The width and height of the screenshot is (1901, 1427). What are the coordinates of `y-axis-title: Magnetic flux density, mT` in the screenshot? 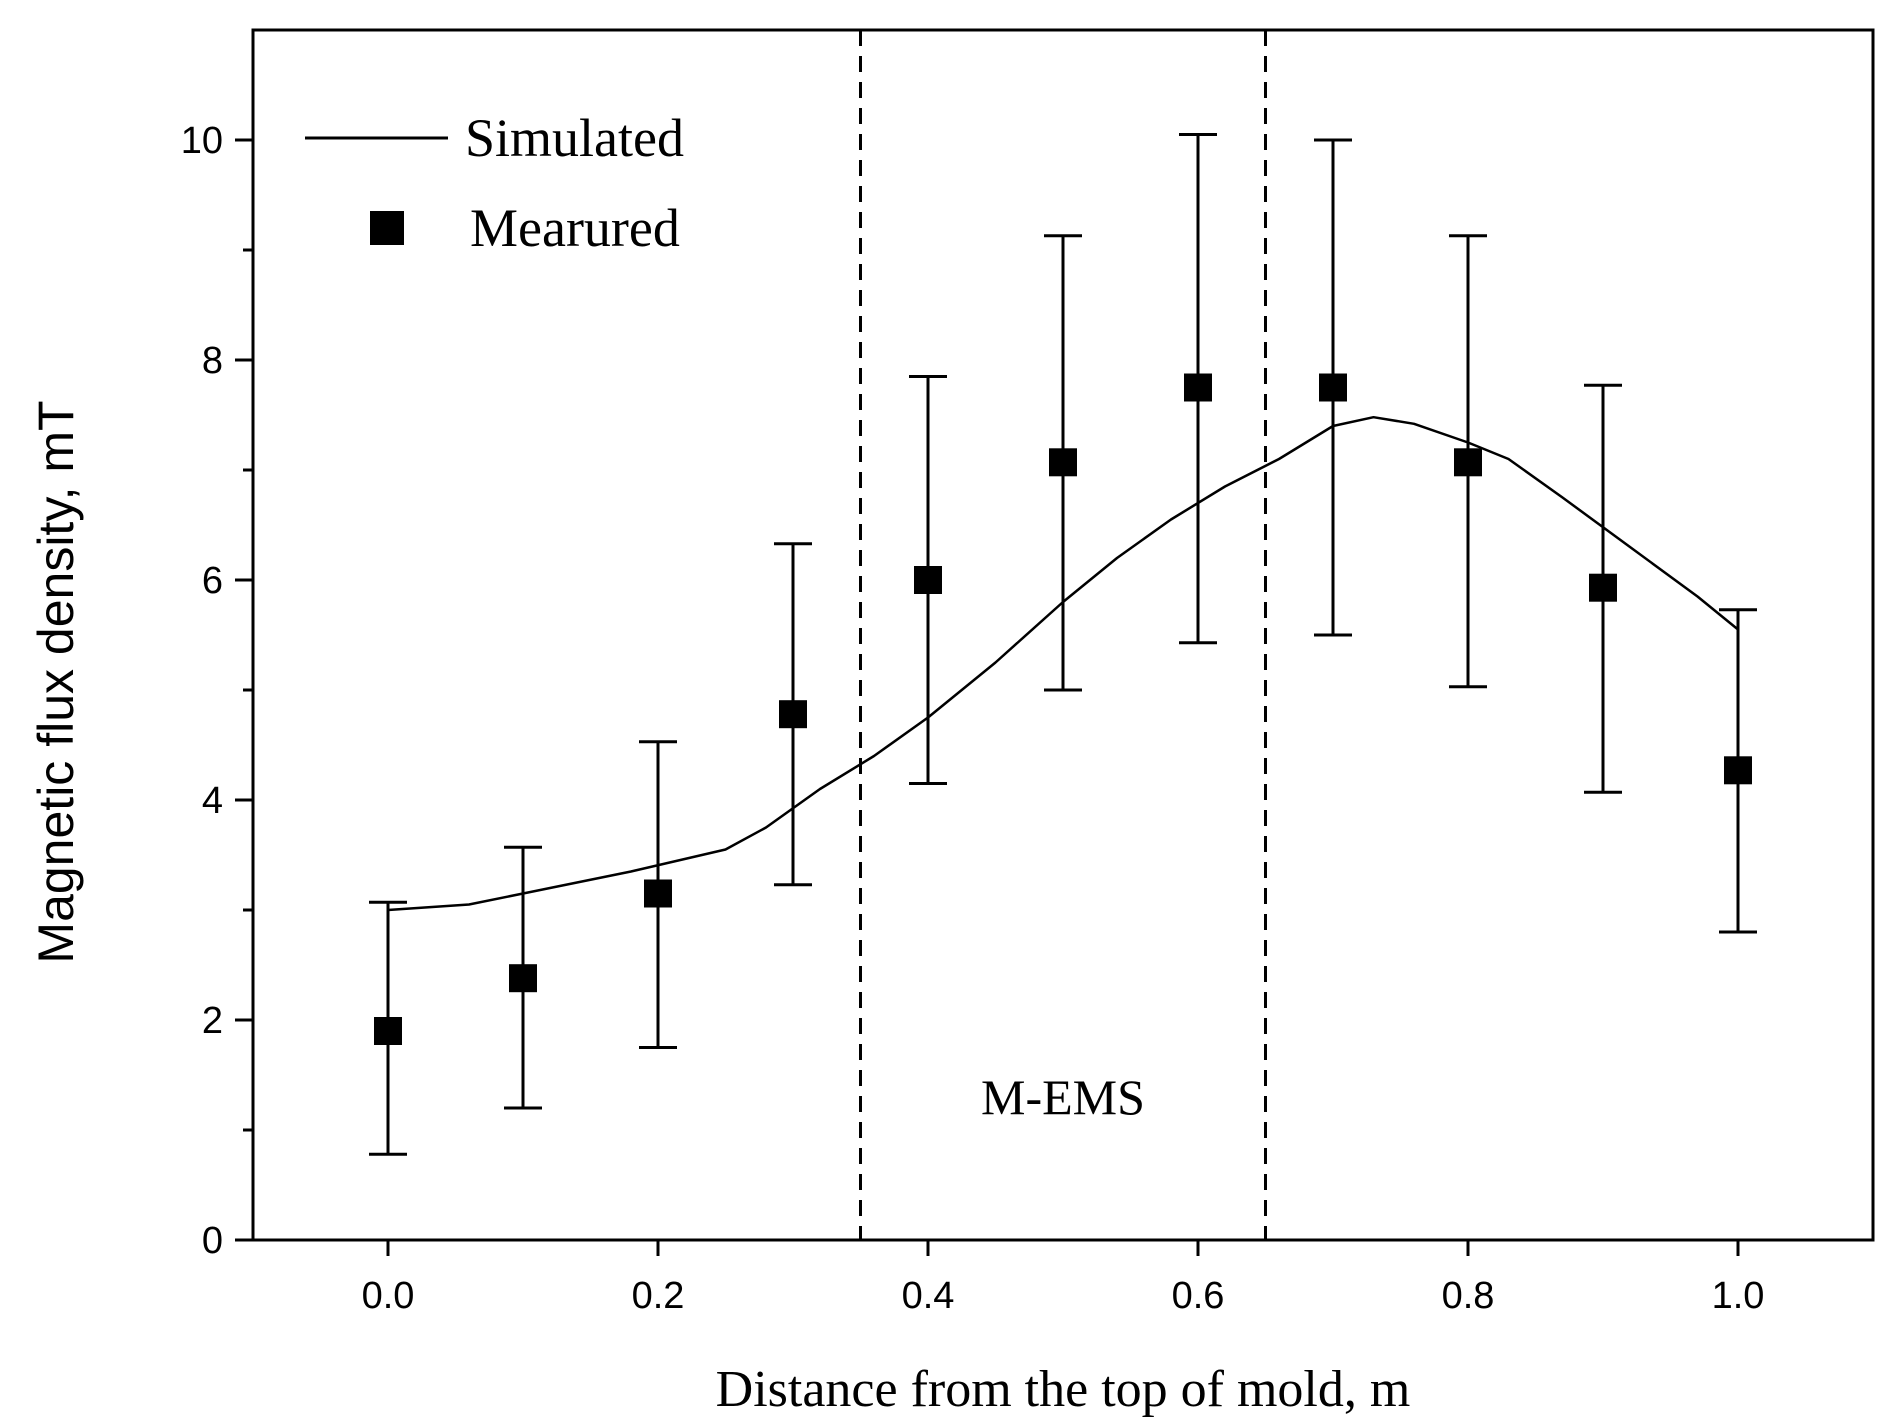 It's located at (56, 681).